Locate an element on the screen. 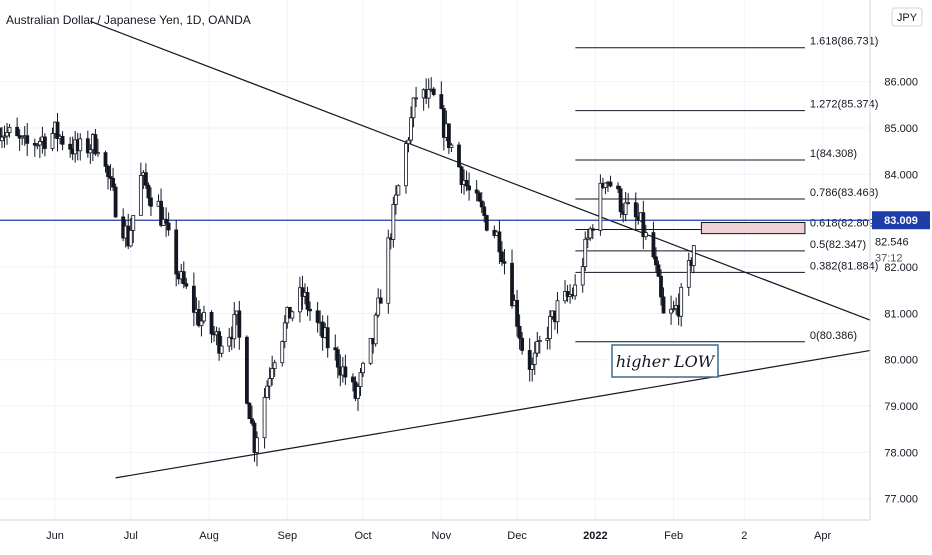 The height and width of the screenshot is (555, 932). x-tick-label: Dec is located at coordinates (517, 536).